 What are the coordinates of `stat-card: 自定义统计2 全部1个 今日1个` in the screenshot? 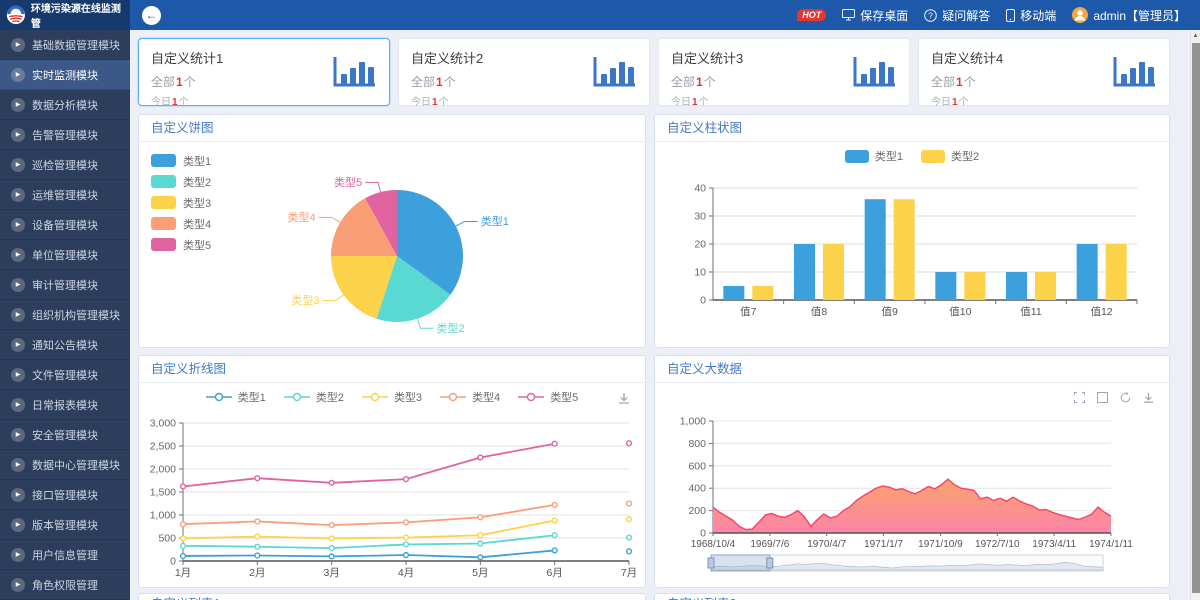 It's located at (524, 73).